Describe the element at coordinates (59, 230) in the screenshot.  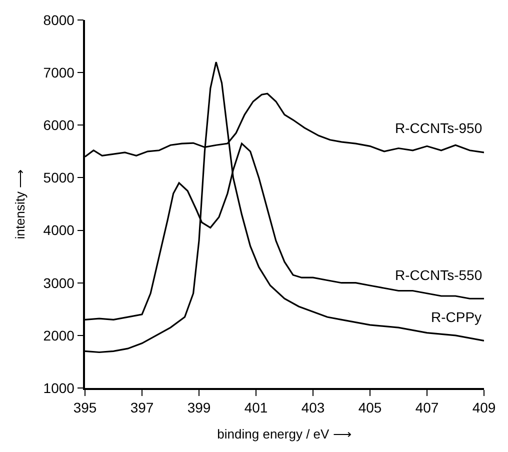
I see `y-tick-label: 4000` at that location.